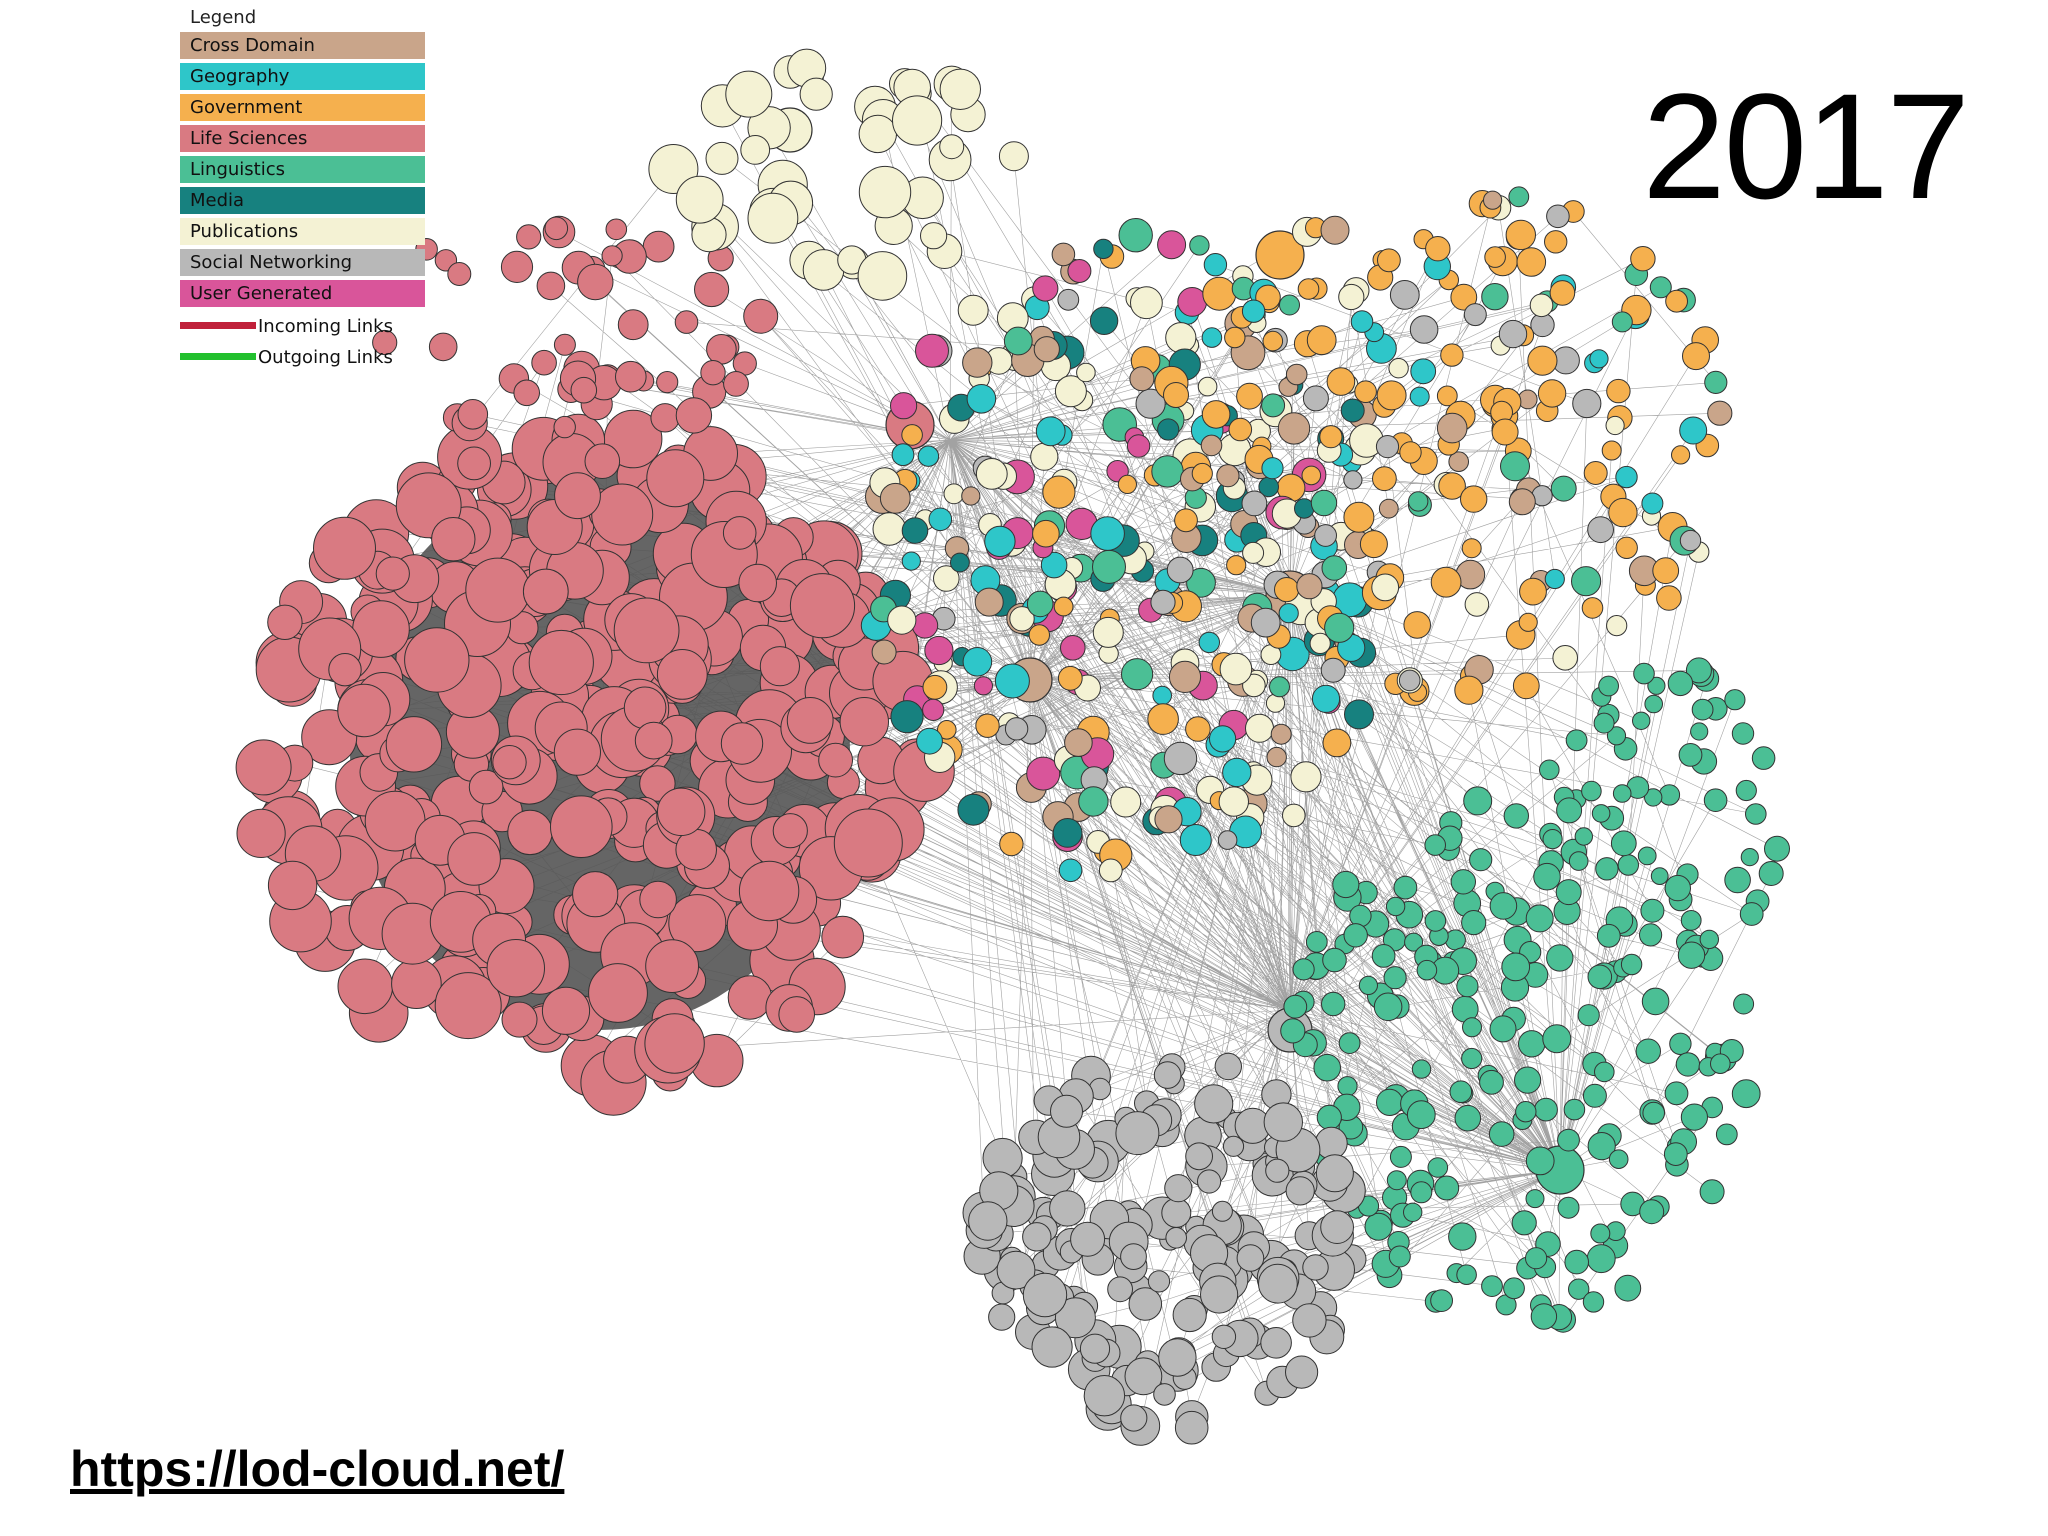  I want to click on legend-item-media: Media, so click(302, 200).